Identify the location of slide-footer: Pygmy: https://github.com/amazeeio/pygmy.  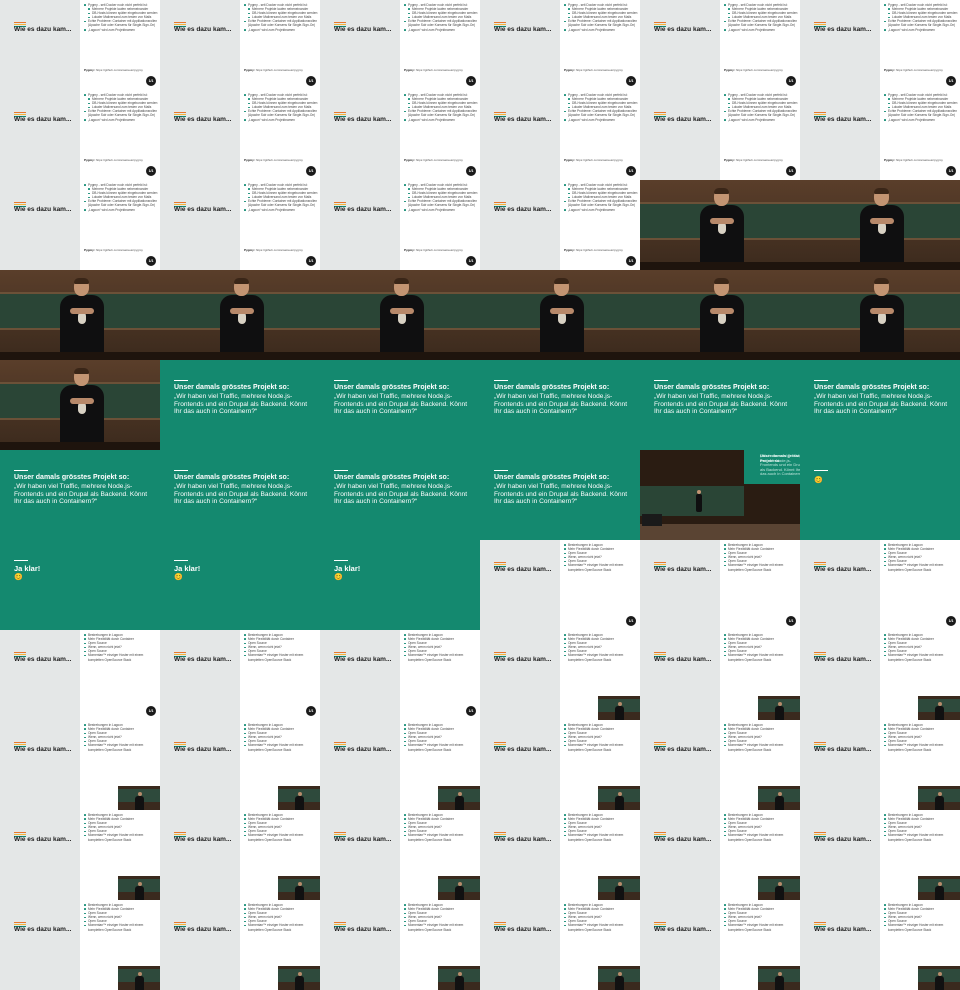
(273, 160).